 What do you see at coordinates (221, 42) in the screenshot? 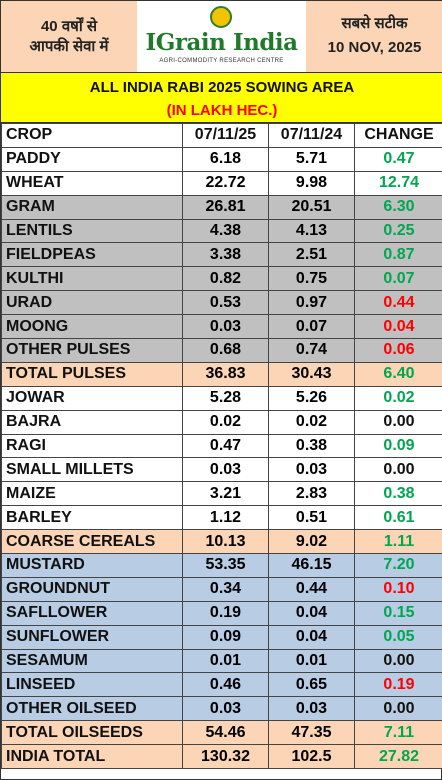
I see `logo-name: IGrain India` at bounding box center [221, 42].